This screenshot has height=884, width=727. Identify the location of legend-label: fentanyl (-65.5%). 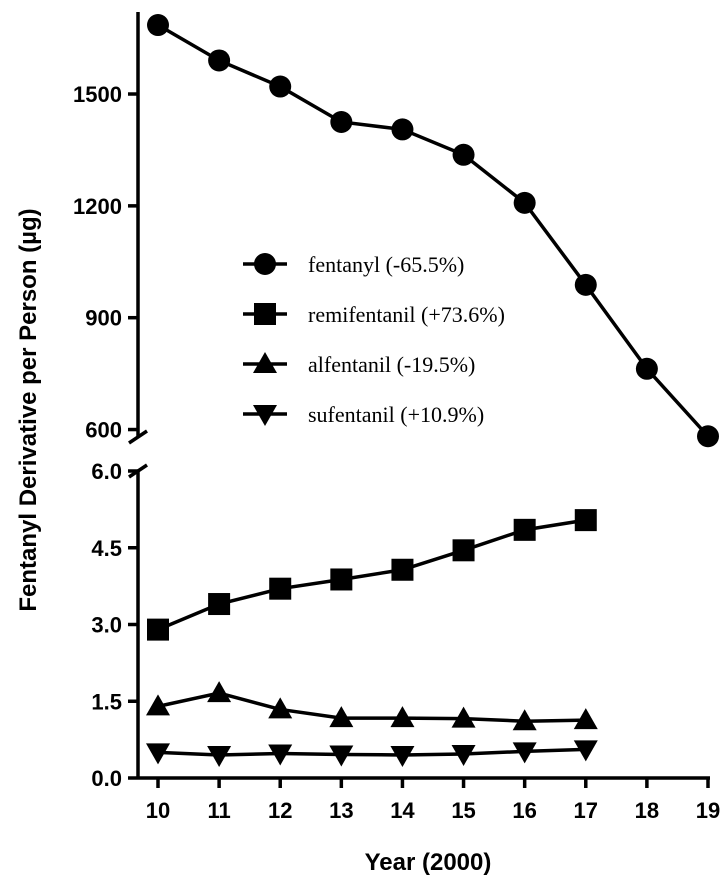
(386, 264).